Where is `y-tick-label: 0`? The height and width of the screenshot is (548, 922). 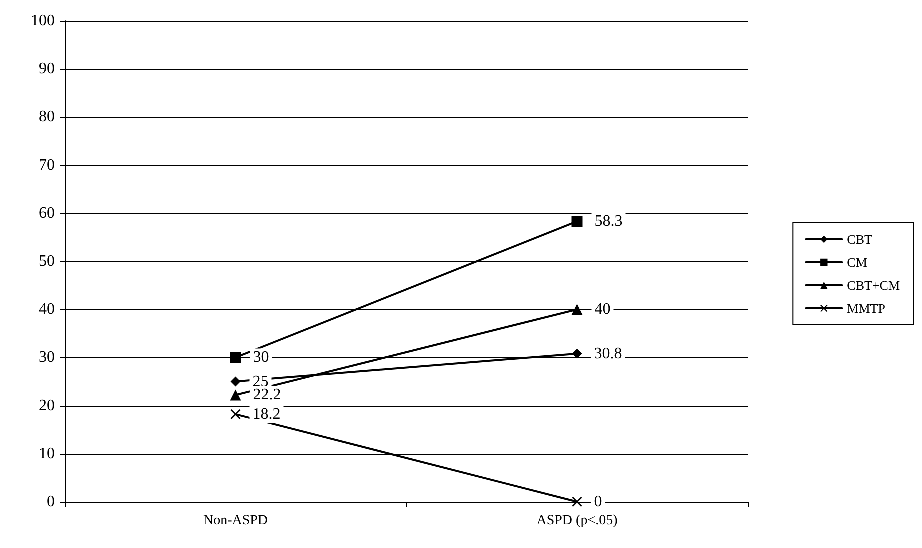
y-tick-label: 0 is located at coordinates (51, 502).